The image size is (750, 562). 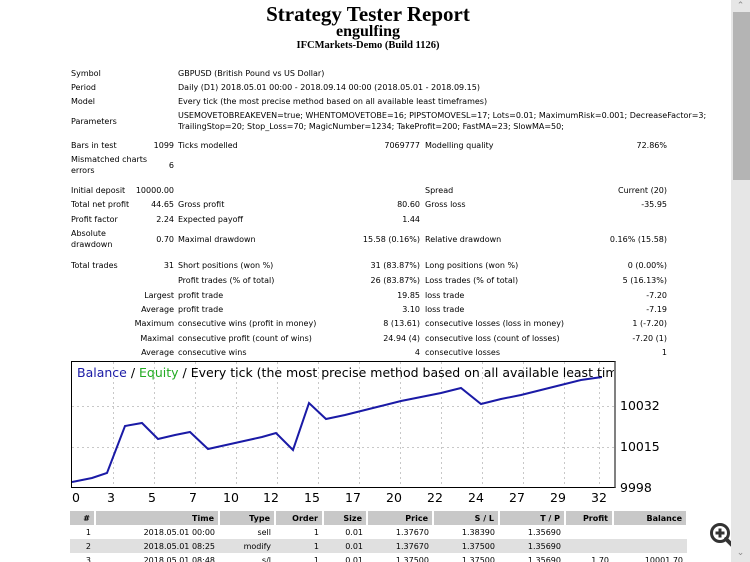 I want to click on quality-value: 72.86%, so click(x=651, y=145).